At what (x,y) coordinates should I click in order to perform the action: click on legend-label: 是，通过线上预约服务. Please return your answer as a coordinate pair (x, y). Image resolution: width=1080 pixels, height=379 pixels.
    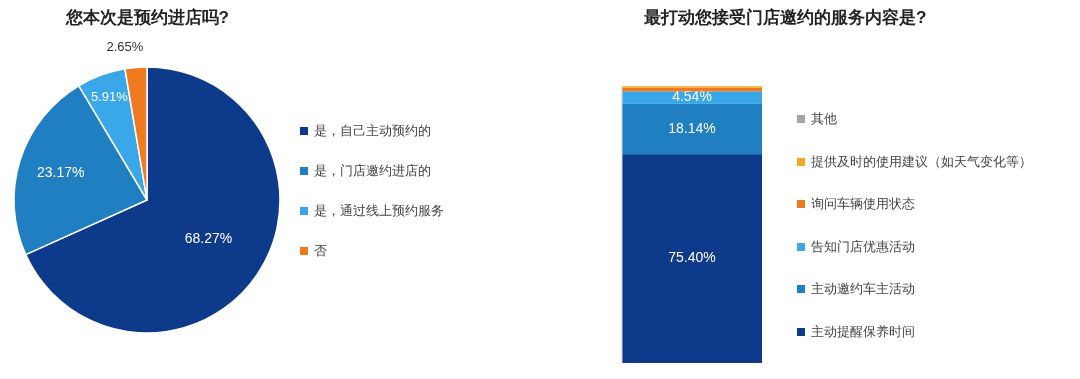
    Looking at the image, I should click on (379, 210).